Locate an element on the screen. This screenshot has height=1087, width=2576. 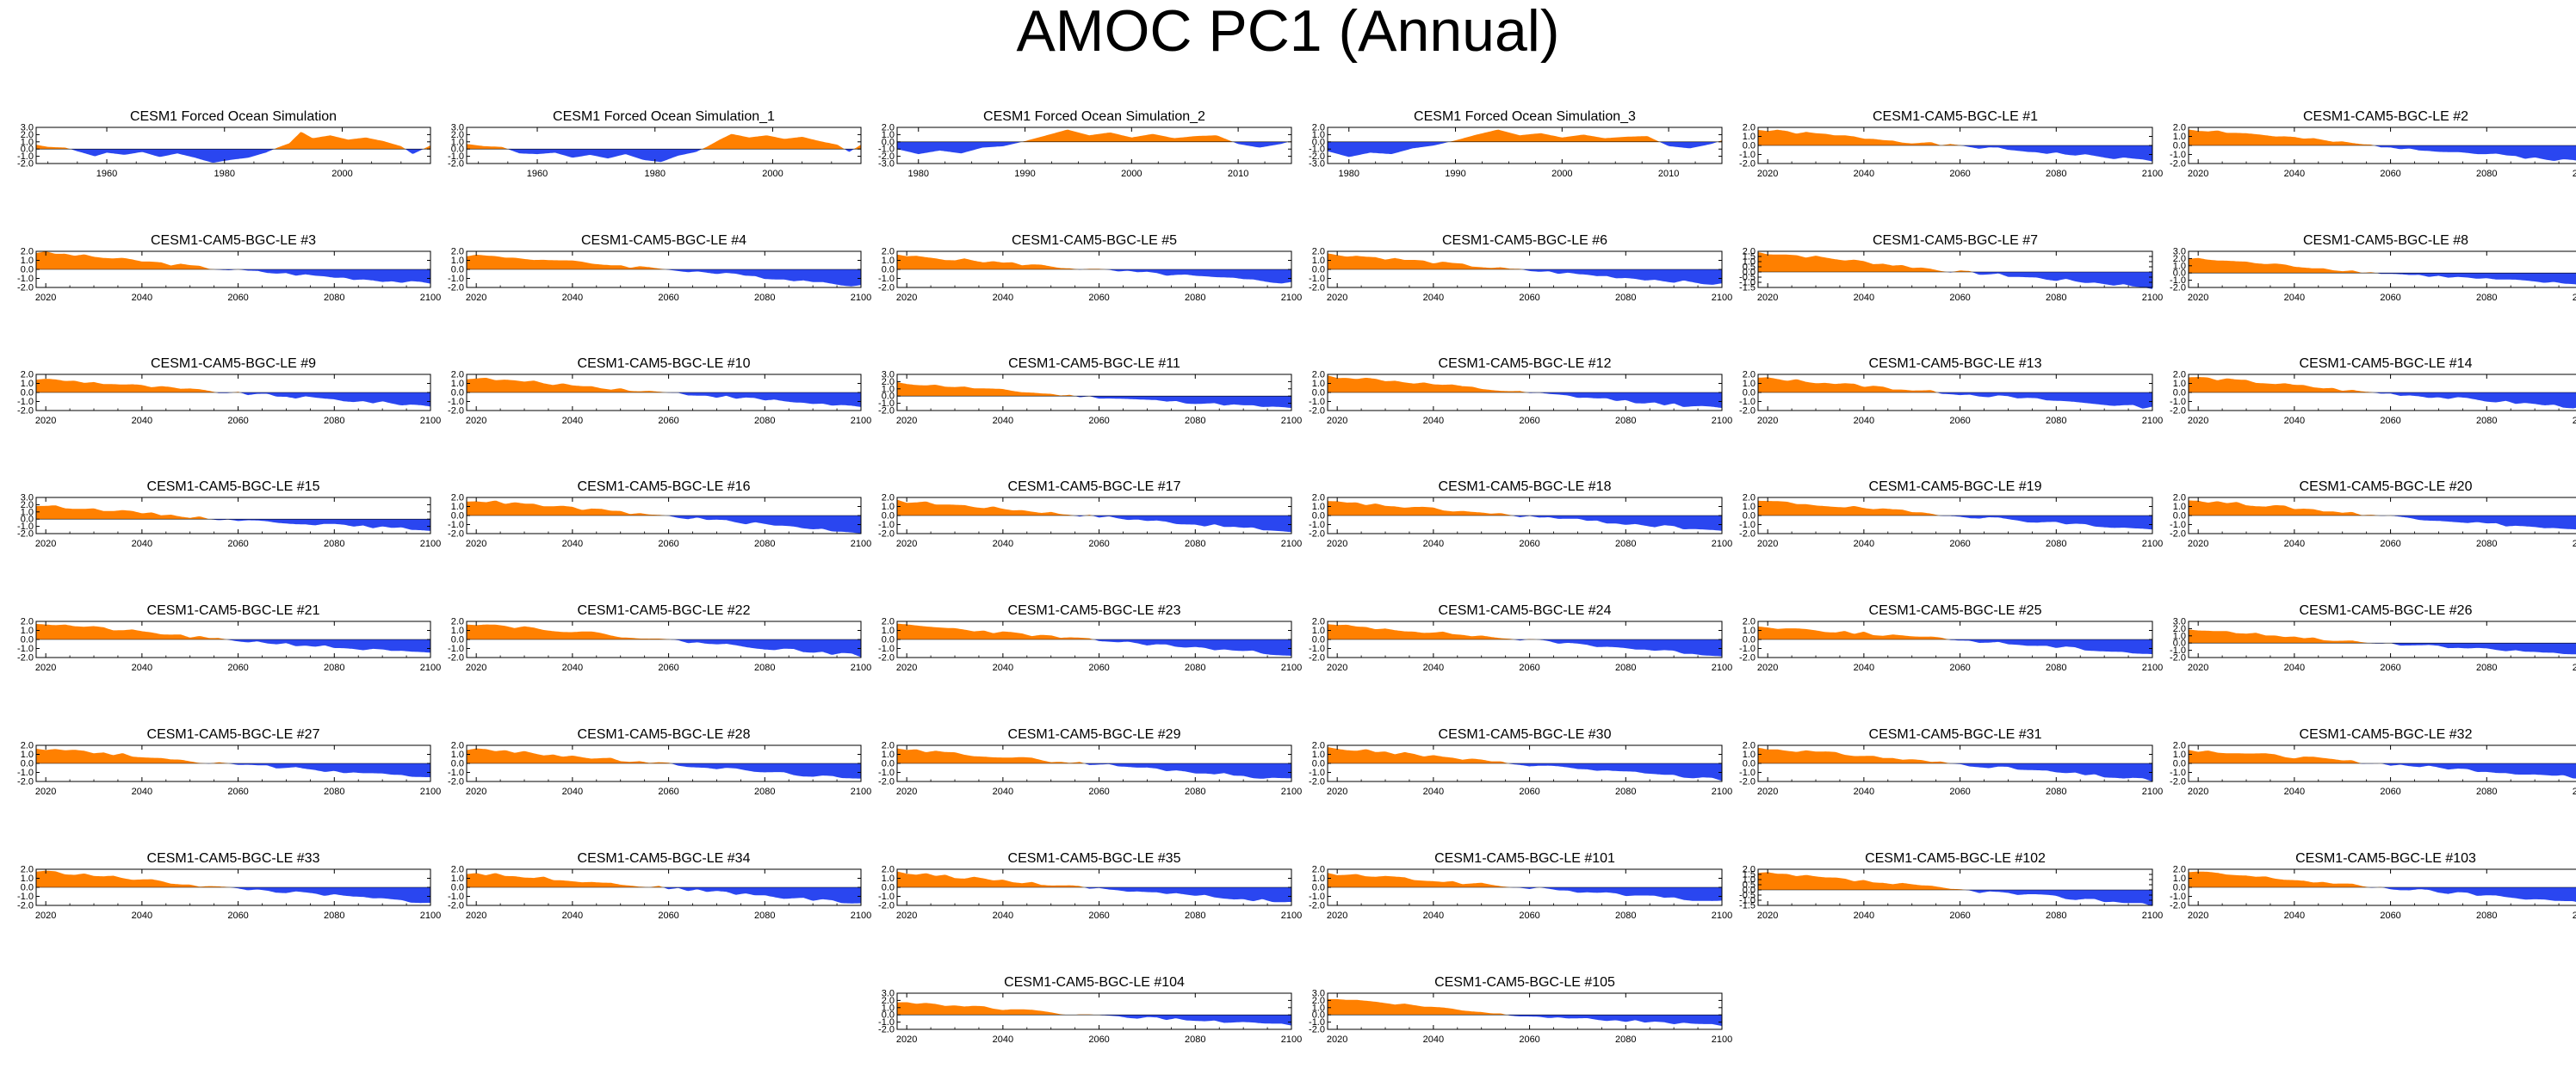
panel-title: CESM1-CAM5-BGC-LE #3 is located at coordinates (233, 241).